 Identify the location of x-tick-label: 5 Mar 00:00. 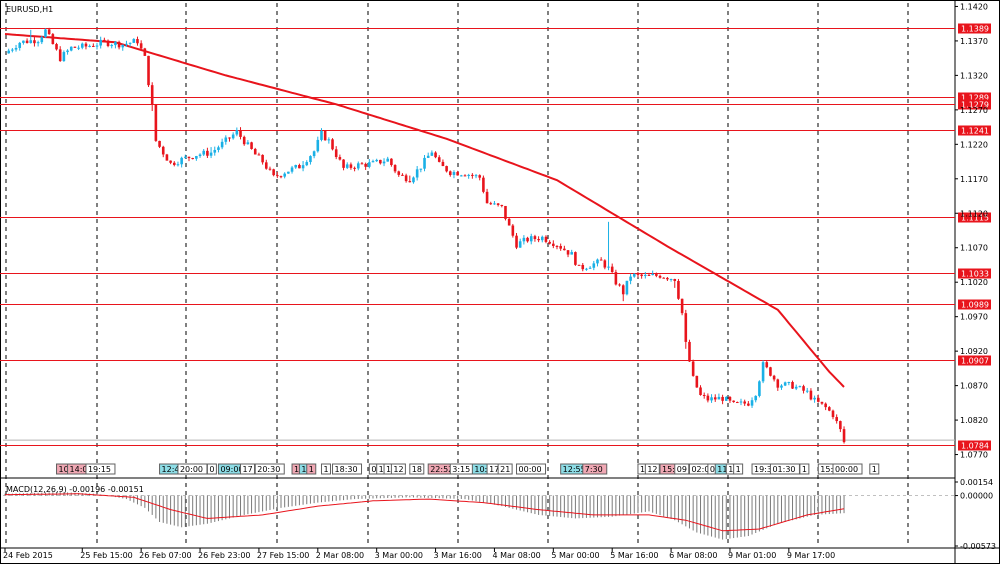
(575, 555).